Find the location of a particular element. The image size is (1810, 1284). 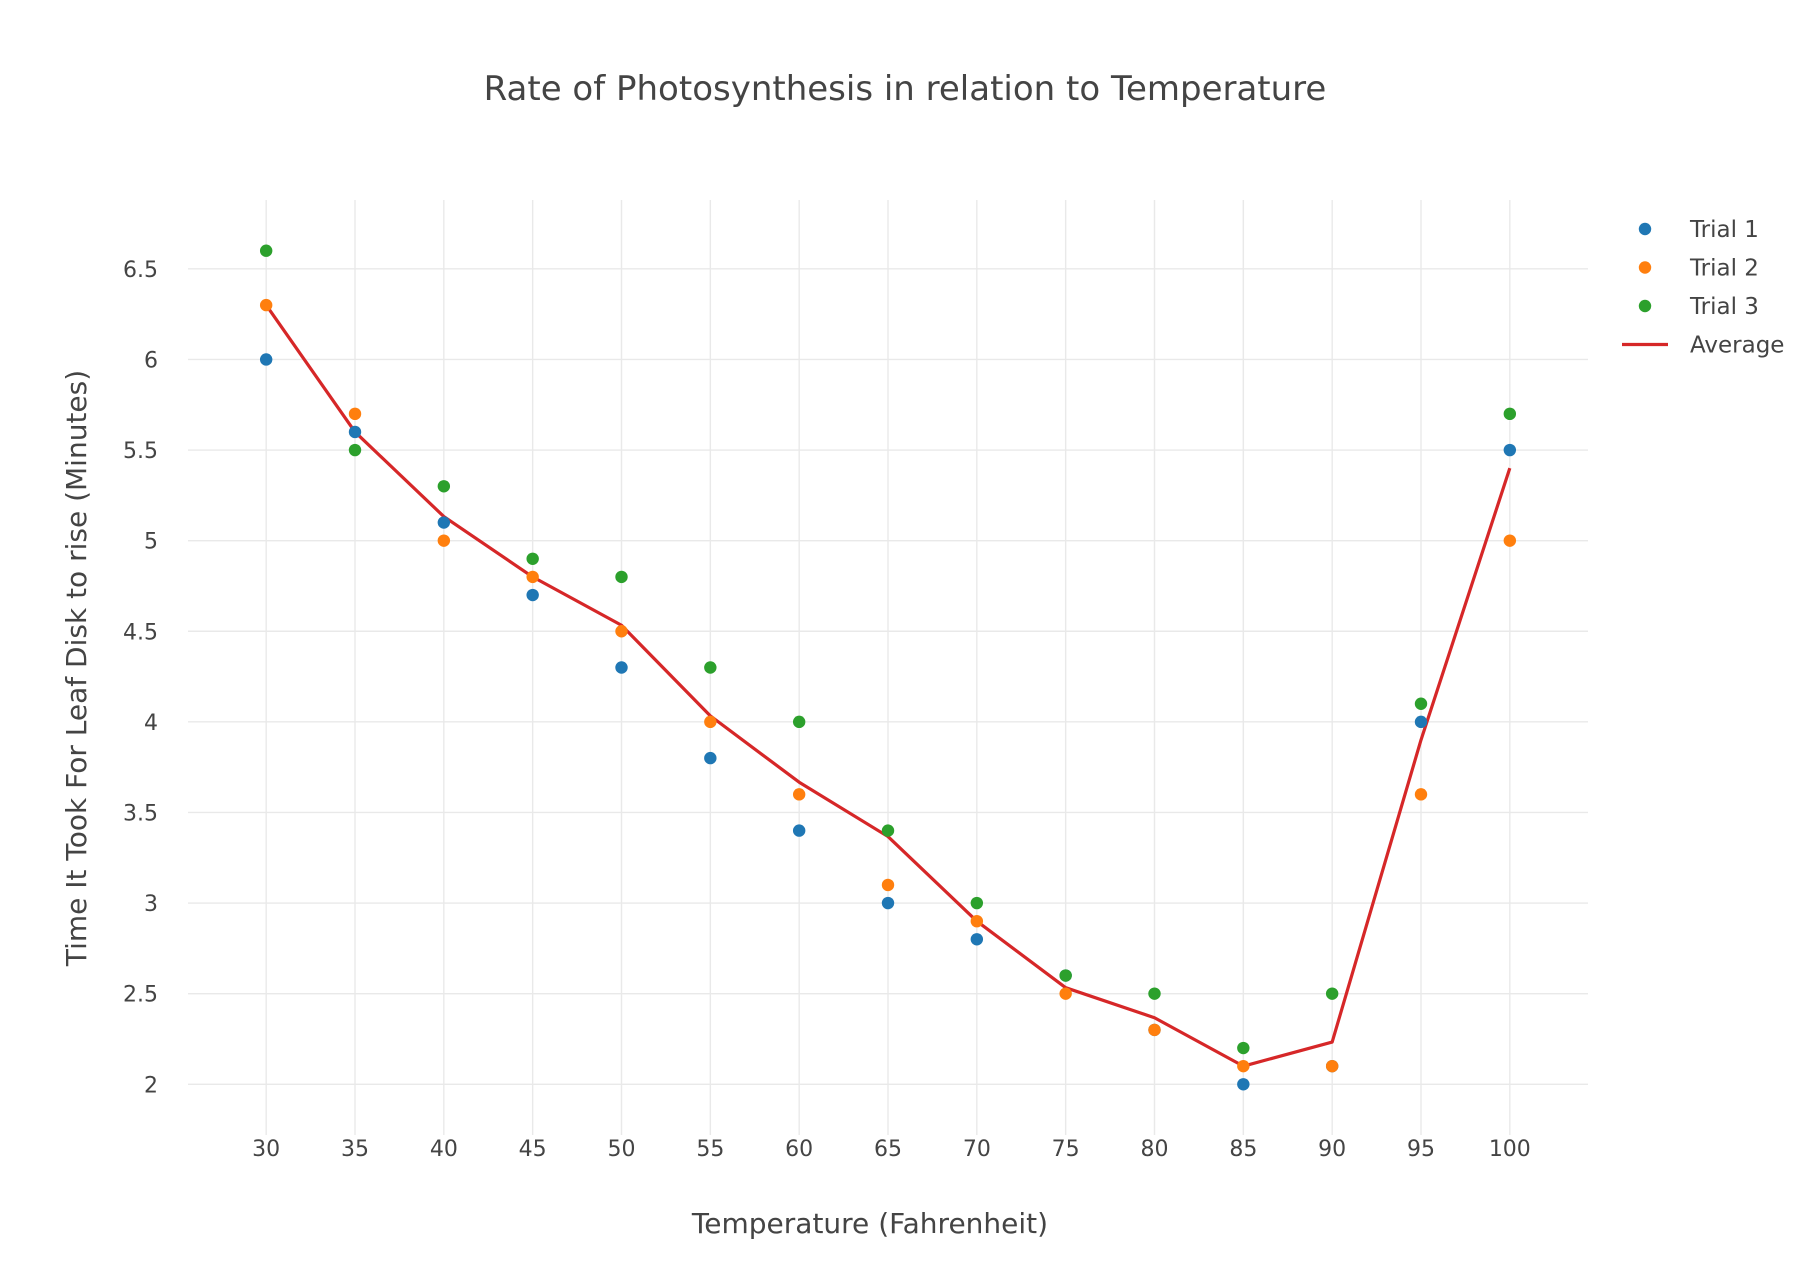

legend-label: Average is located at coordinates (1737, 346).